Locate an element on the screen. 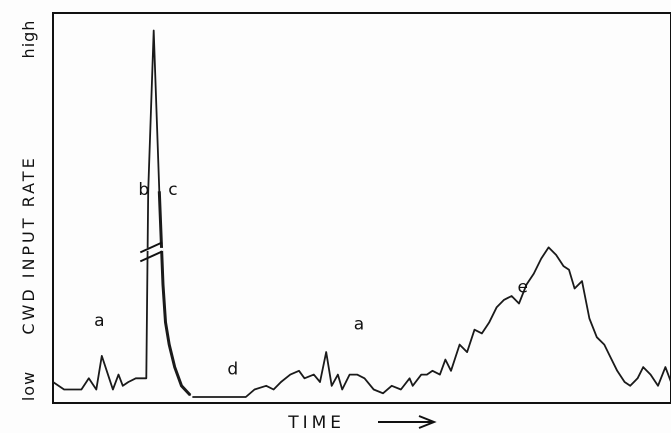 The width and height of the screenshot is (671, 433). annotation-label: b is located at coordinates (143, 190).